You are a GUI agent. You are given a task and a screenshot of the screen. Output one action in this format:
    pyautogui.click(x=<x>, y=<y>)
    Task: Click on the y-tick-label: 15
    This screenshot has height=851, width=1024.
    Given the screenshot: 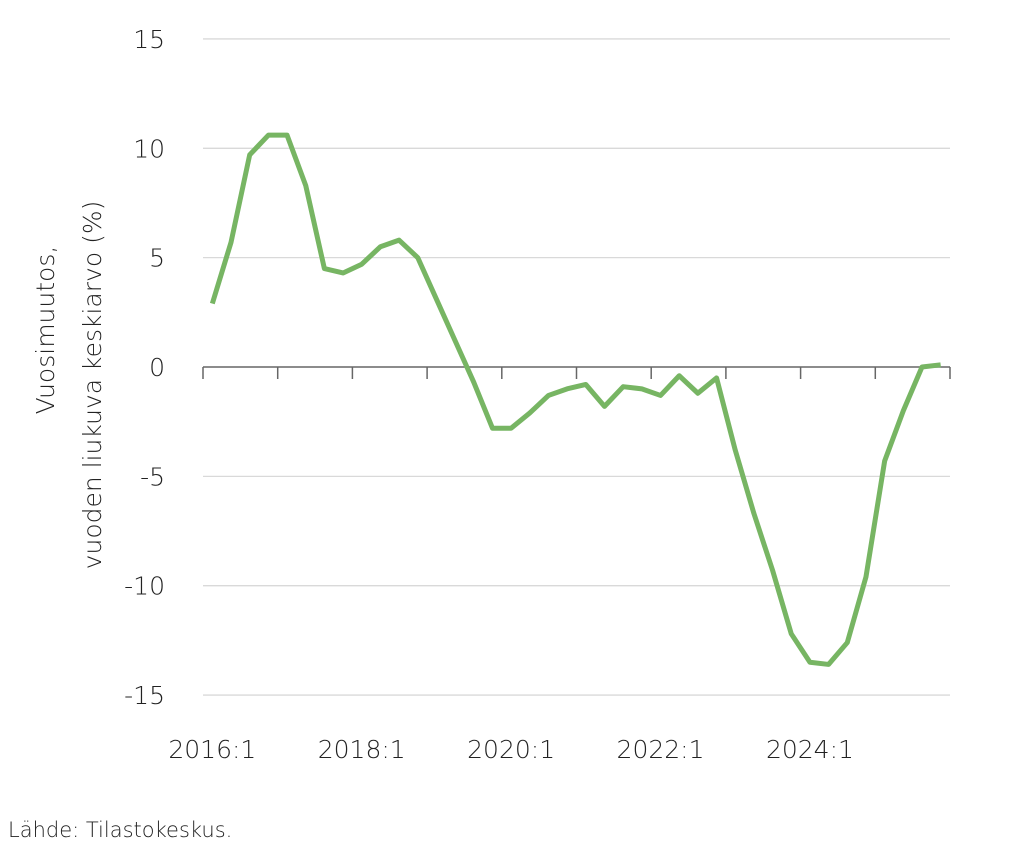 What is the action you would take?
    pyautogui.click(x=149, y=39)
    